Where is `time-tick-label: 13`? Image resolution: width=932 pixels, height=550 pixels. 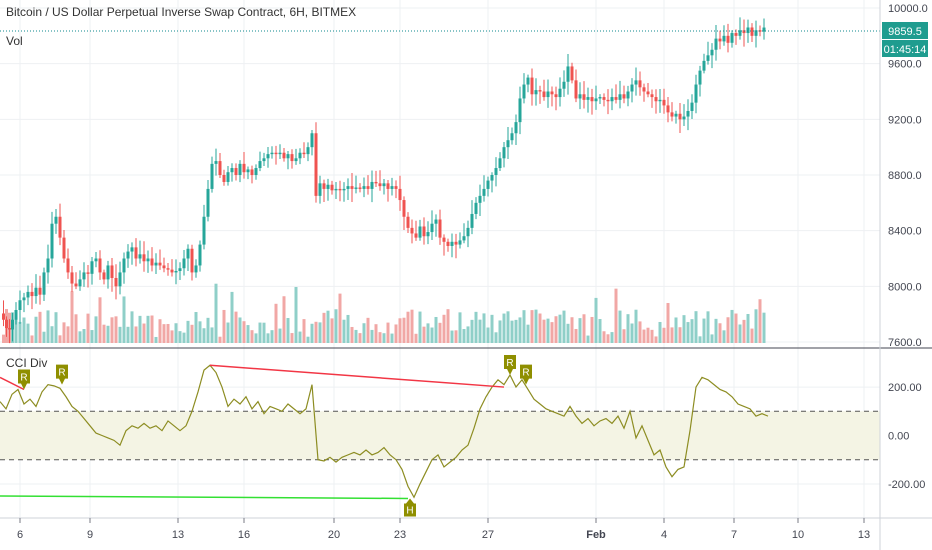 time-tick-label: 13 is located at coordinates (864, 535).